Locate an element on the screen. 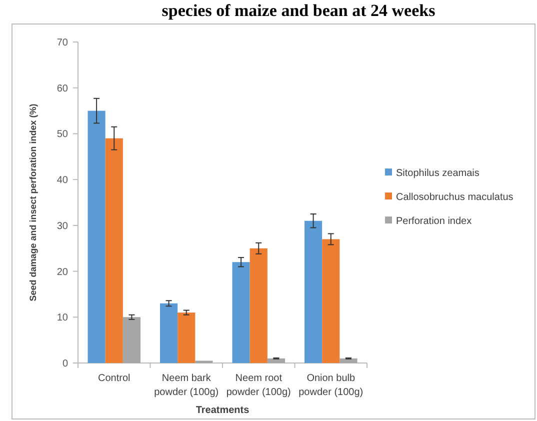  y-tick-label: 70 is located at coordinates (62, 43).